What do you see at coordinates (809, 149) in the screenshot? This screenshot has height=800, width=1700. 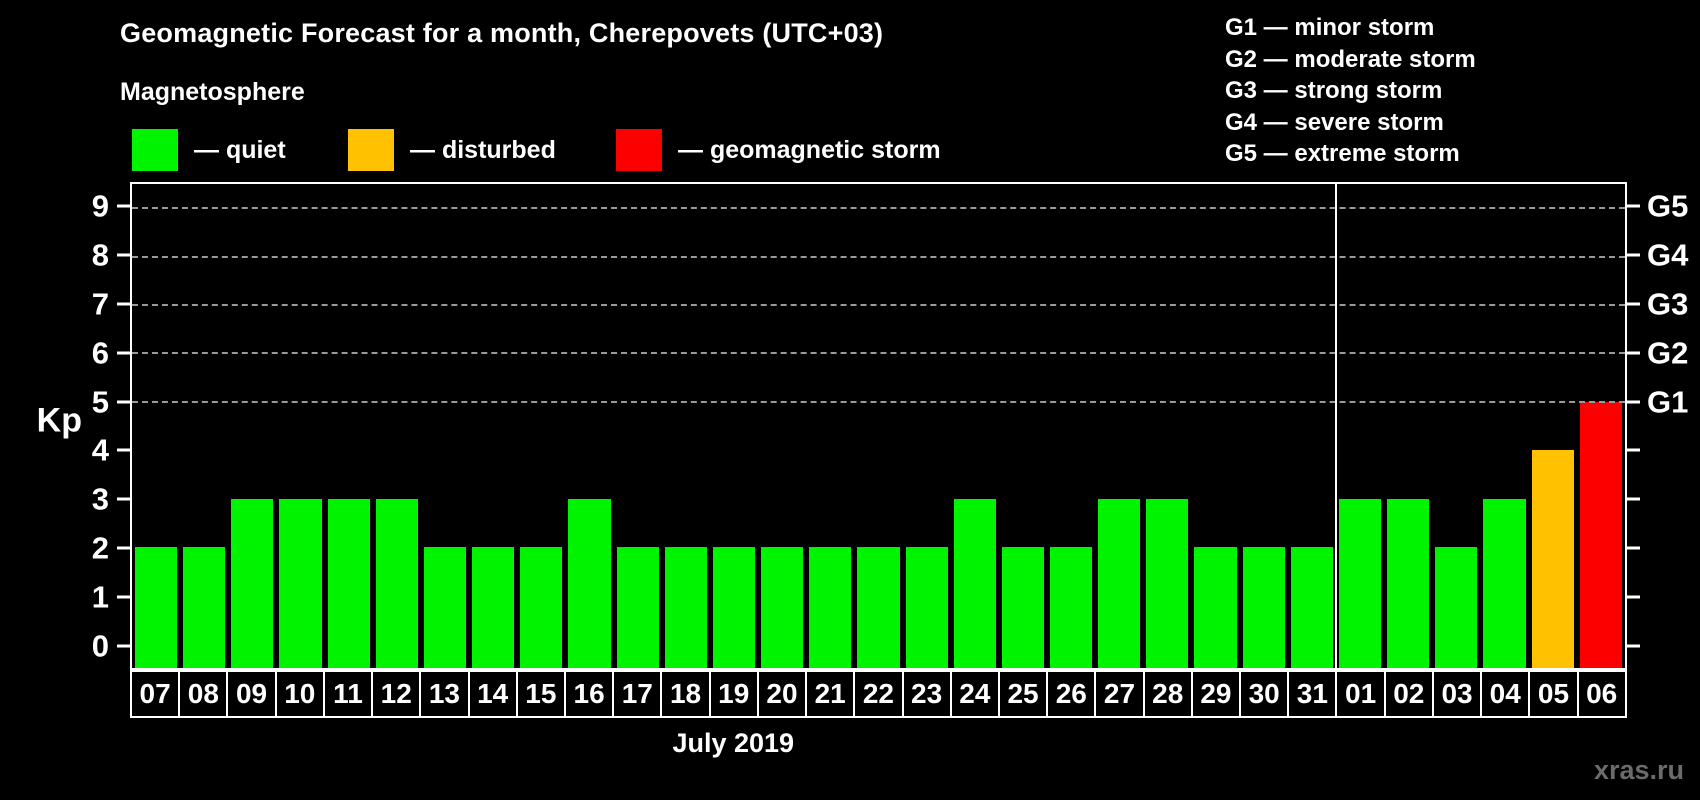 I see `legend-label-storm: — geomagnetic storm` at bounding box center [809, 149].